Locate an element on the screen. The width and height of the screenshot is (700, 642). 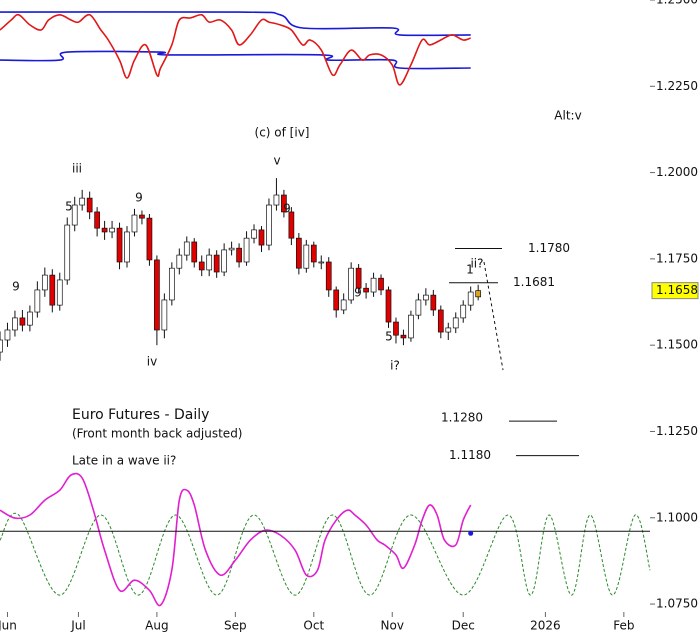
y-tick-label: 1.1750 is located at coordinates (677, 258).